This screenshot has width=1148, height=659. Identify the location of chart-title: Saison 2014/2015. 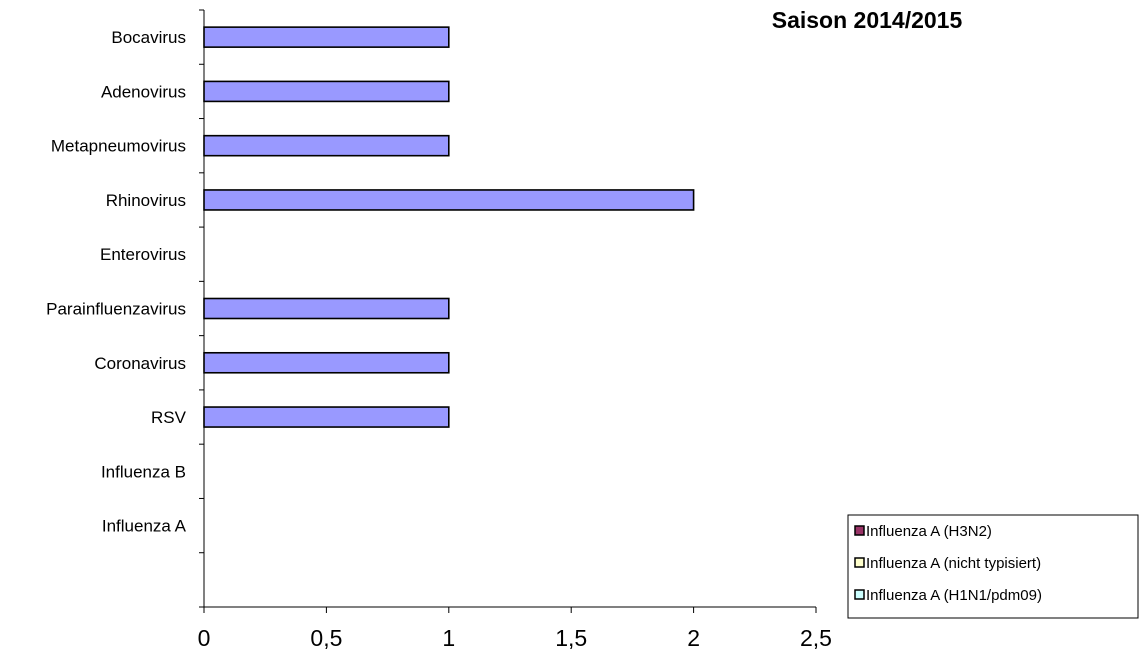
(867, 20).